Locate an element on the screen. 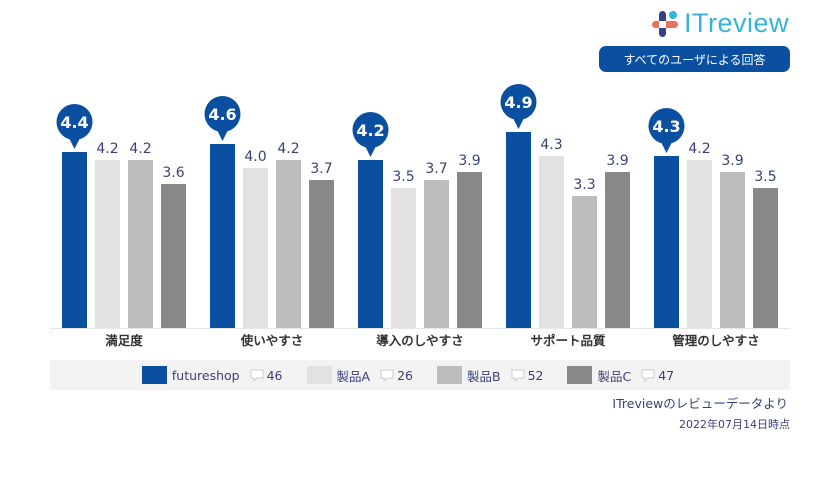  value-label: 3.3 is located at coordinates (584, 185).